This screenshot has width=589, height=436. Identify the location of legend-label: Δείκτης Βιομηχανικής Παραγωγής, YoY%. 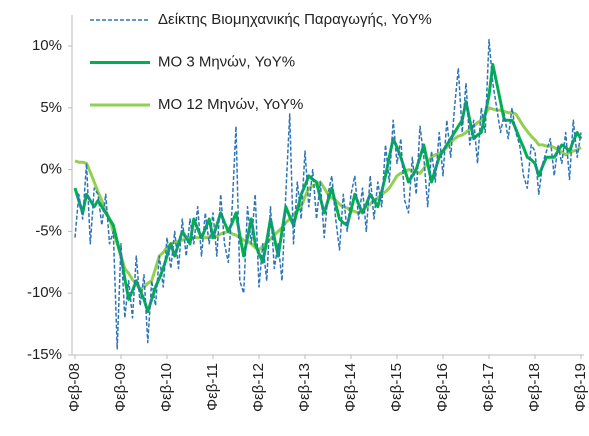
(295, 19).